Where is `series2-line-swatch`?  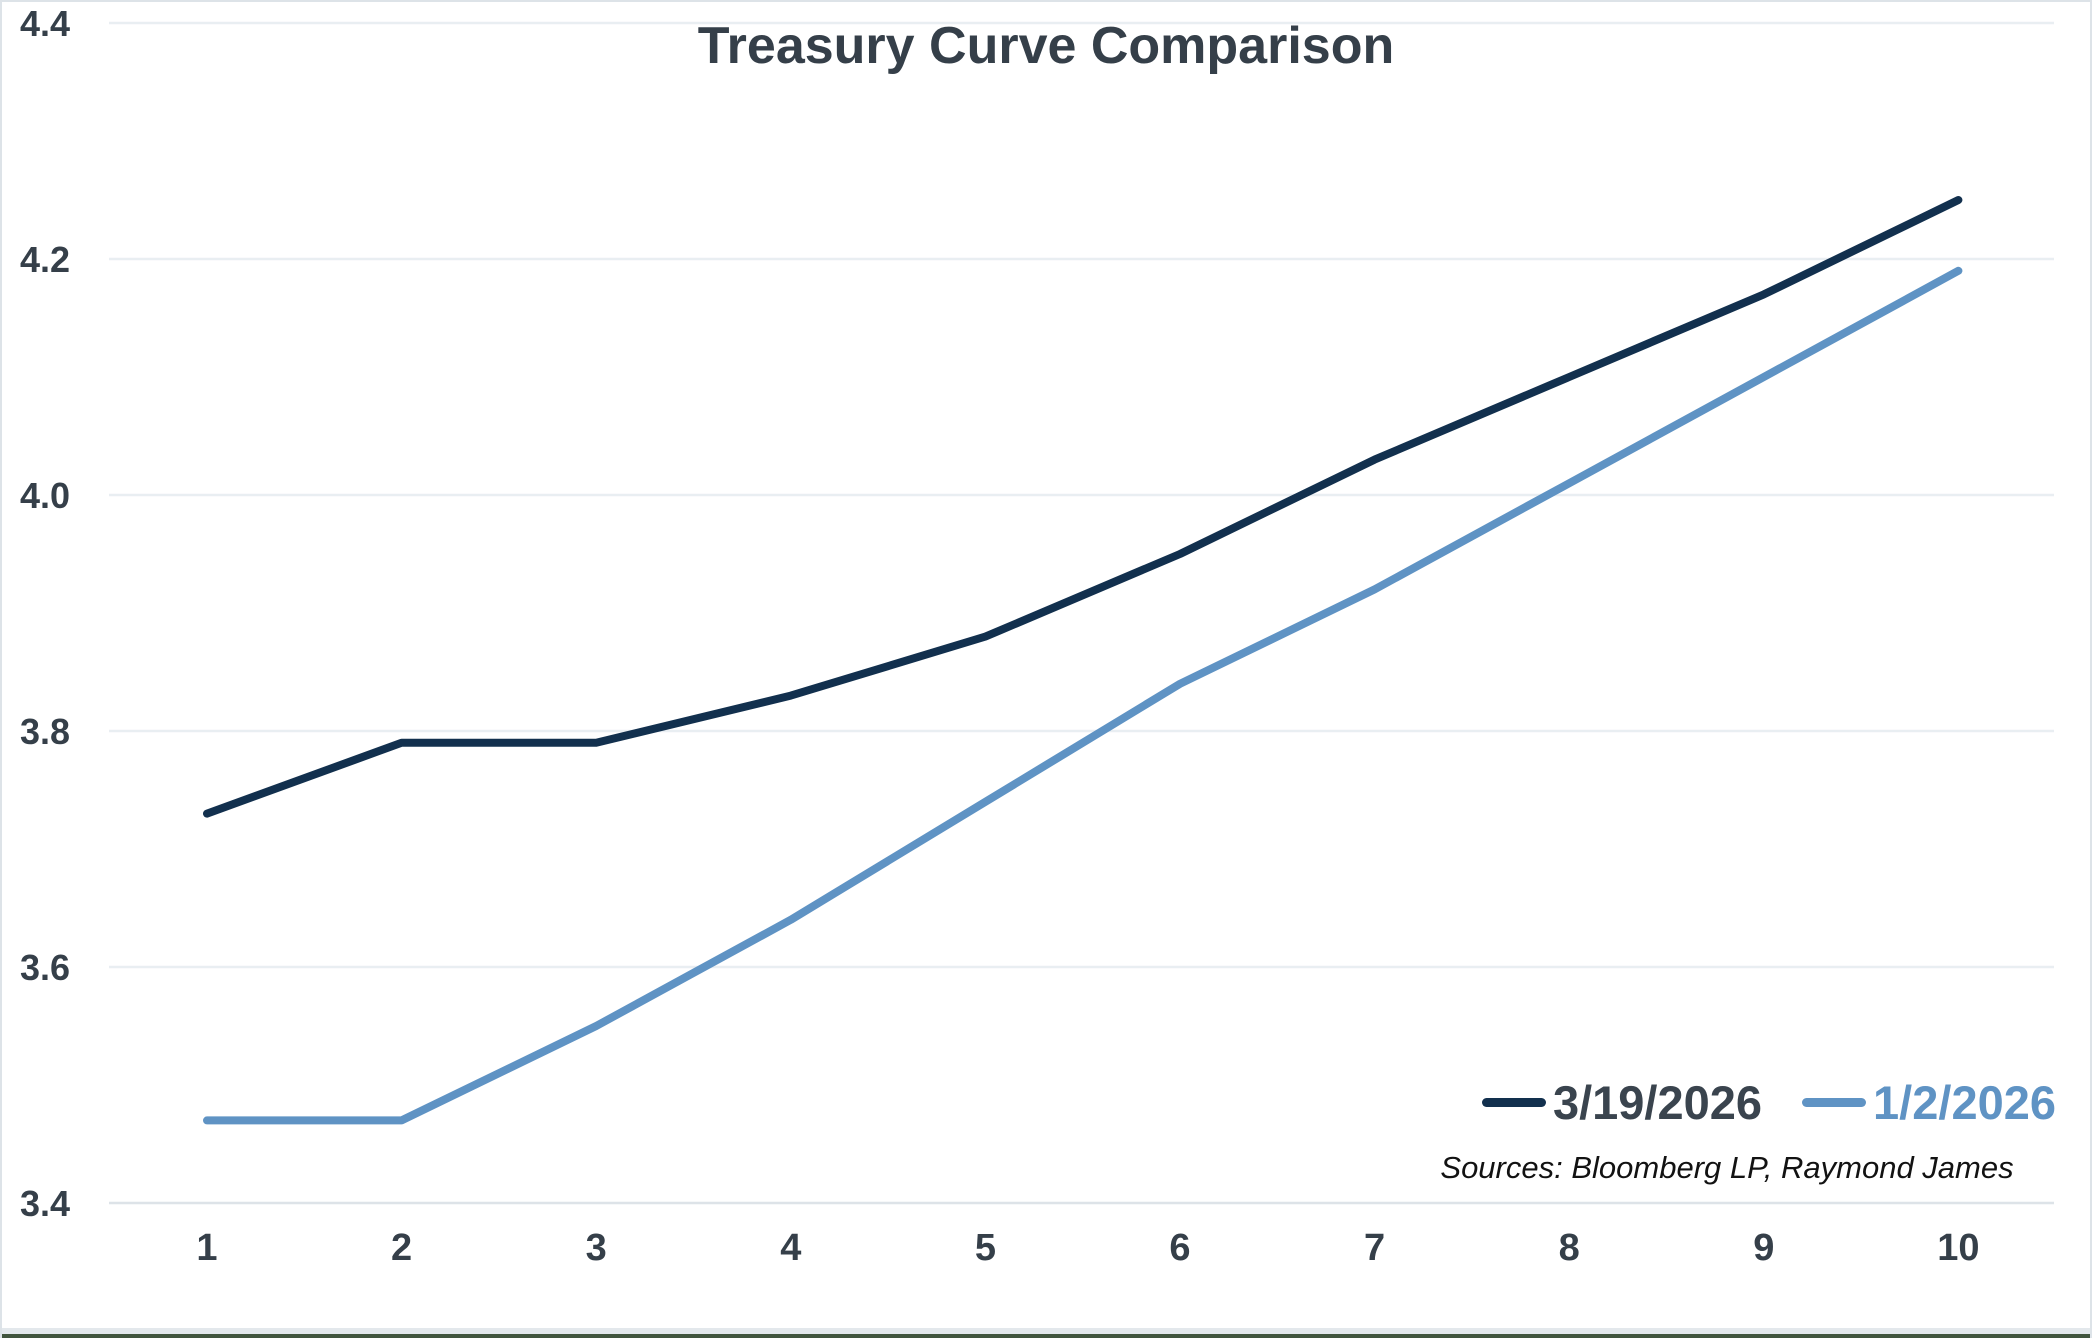 series2-line-swatch is located at coordinates (1834, 1102).